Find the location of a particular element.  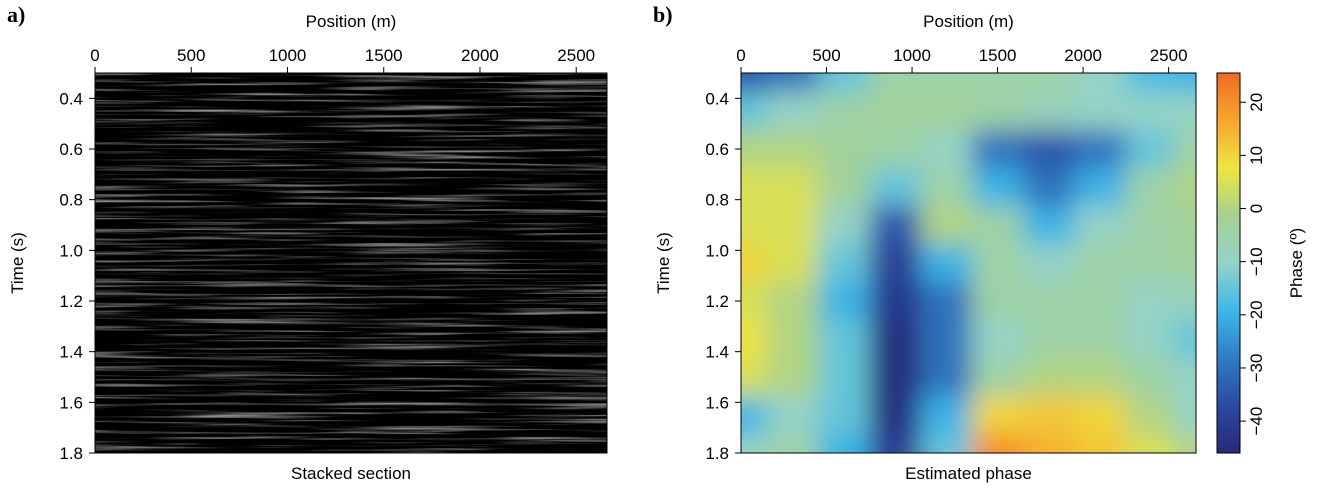

y-tick-label: 0.4 is located at coordinates (717, 98).